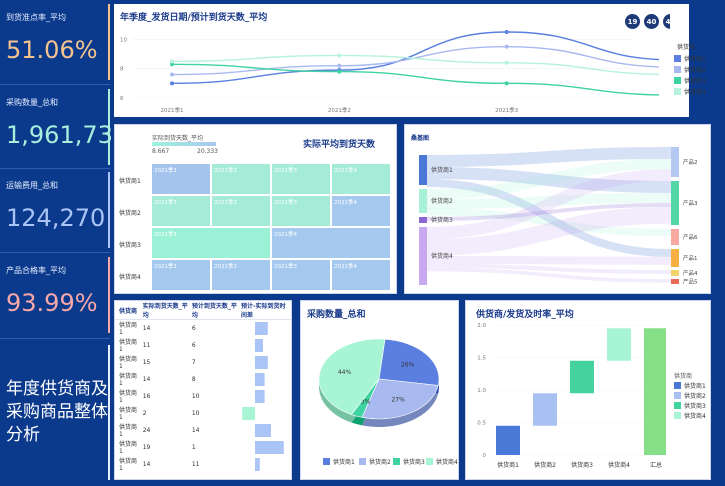 This screenshot has width=725, height=486. Describe the element at coordinates (55, 168) in the screenshot. I see `kpi-divider` at that location.